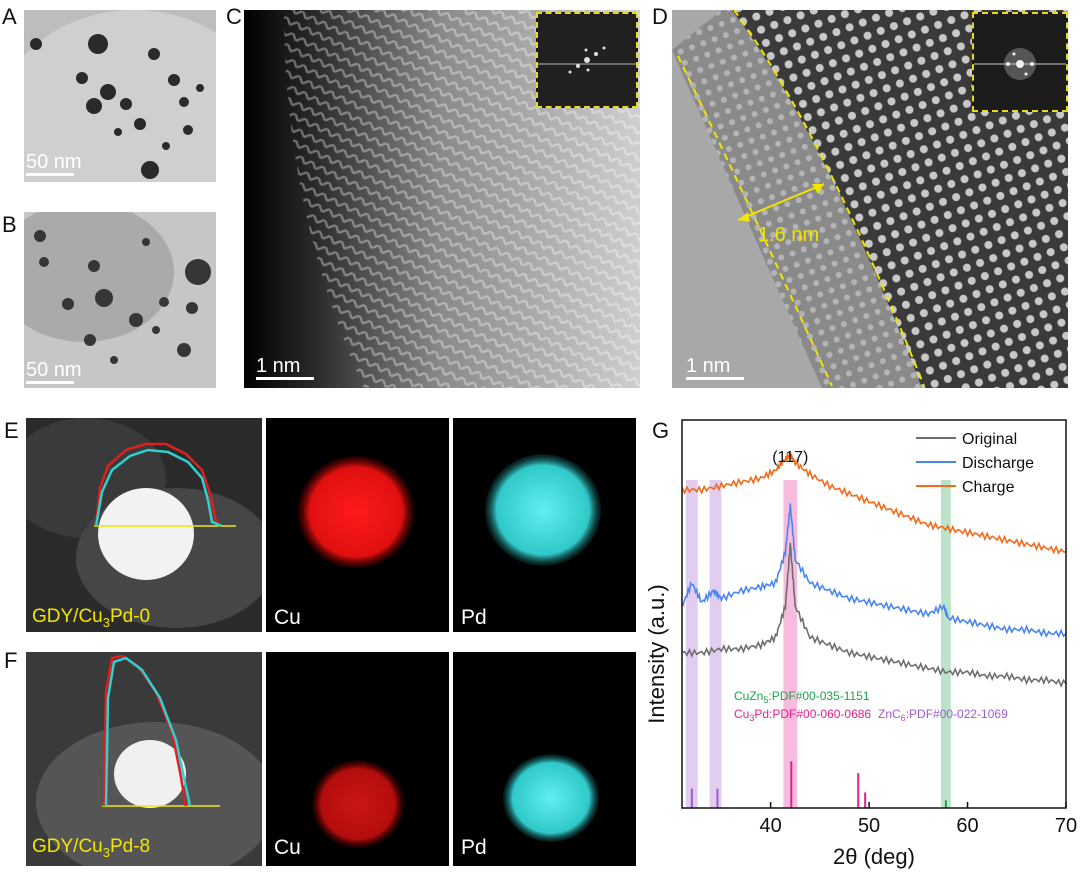 This screenshot has width=1080, height=874. Describe the element at coordinates (234, 16) in the screenshot. I see `panel-label-c: C` at that location.